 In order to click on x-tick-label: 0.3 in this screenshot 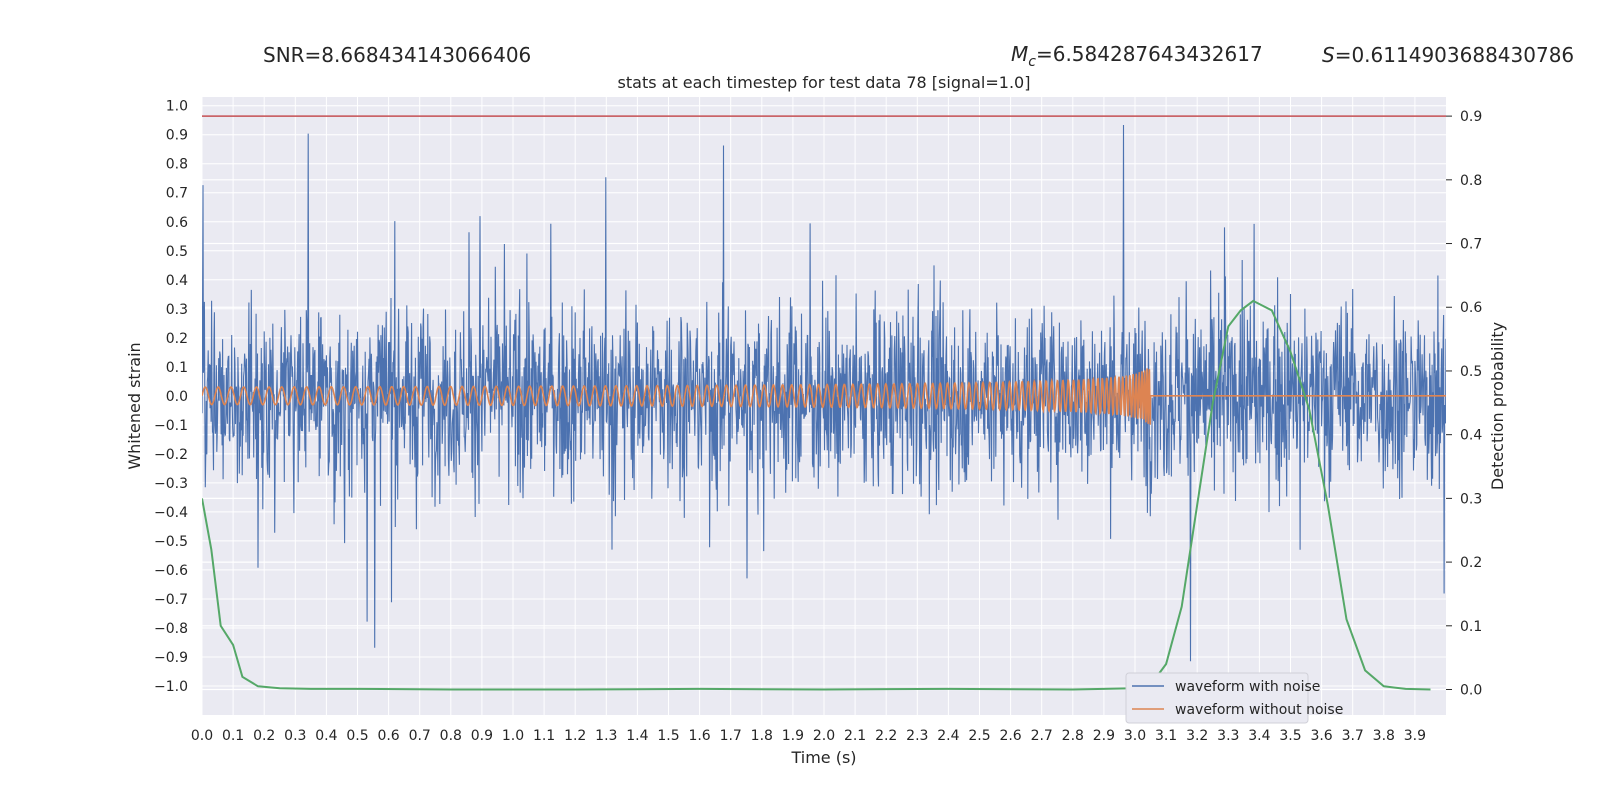, I will do `click(295, 736)`.